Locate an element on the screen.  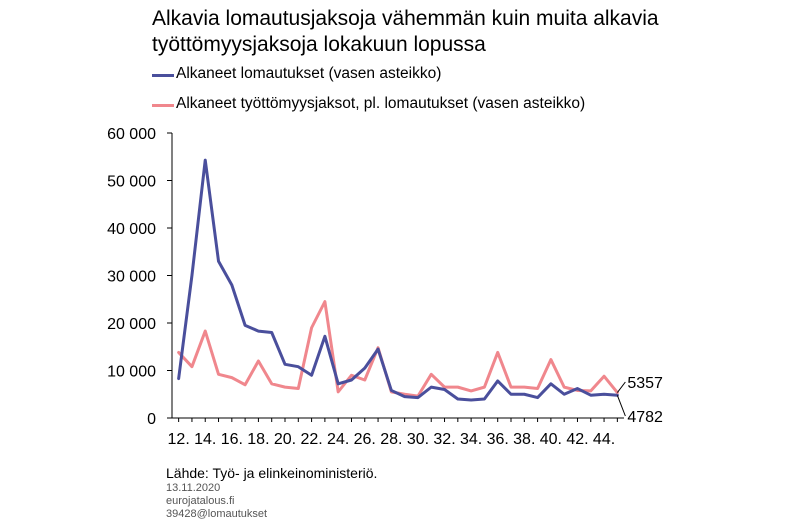
x-tick-label: 12. is located at coordinates (179, 439).